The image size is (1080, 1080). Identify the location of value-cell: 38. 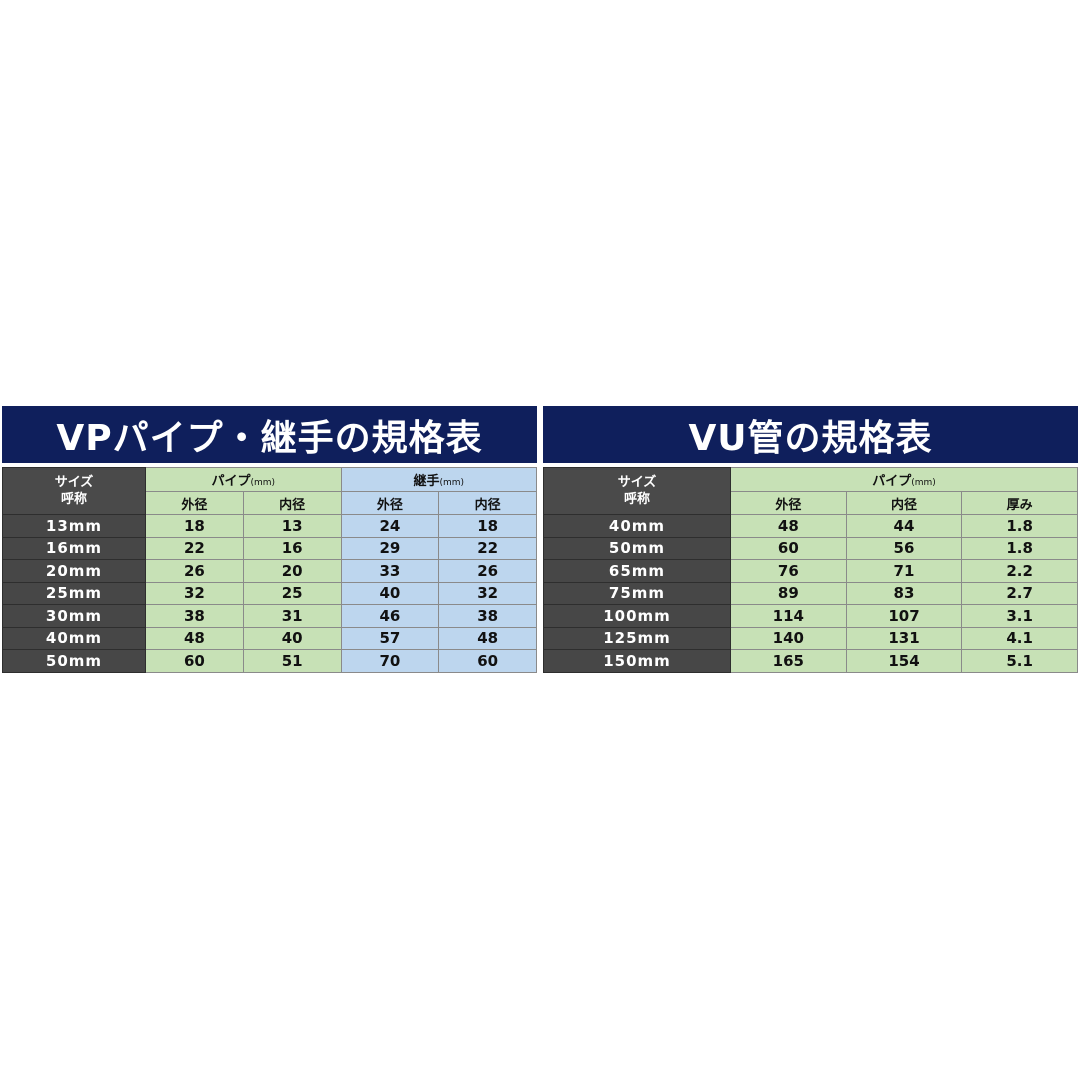
(487, 616).